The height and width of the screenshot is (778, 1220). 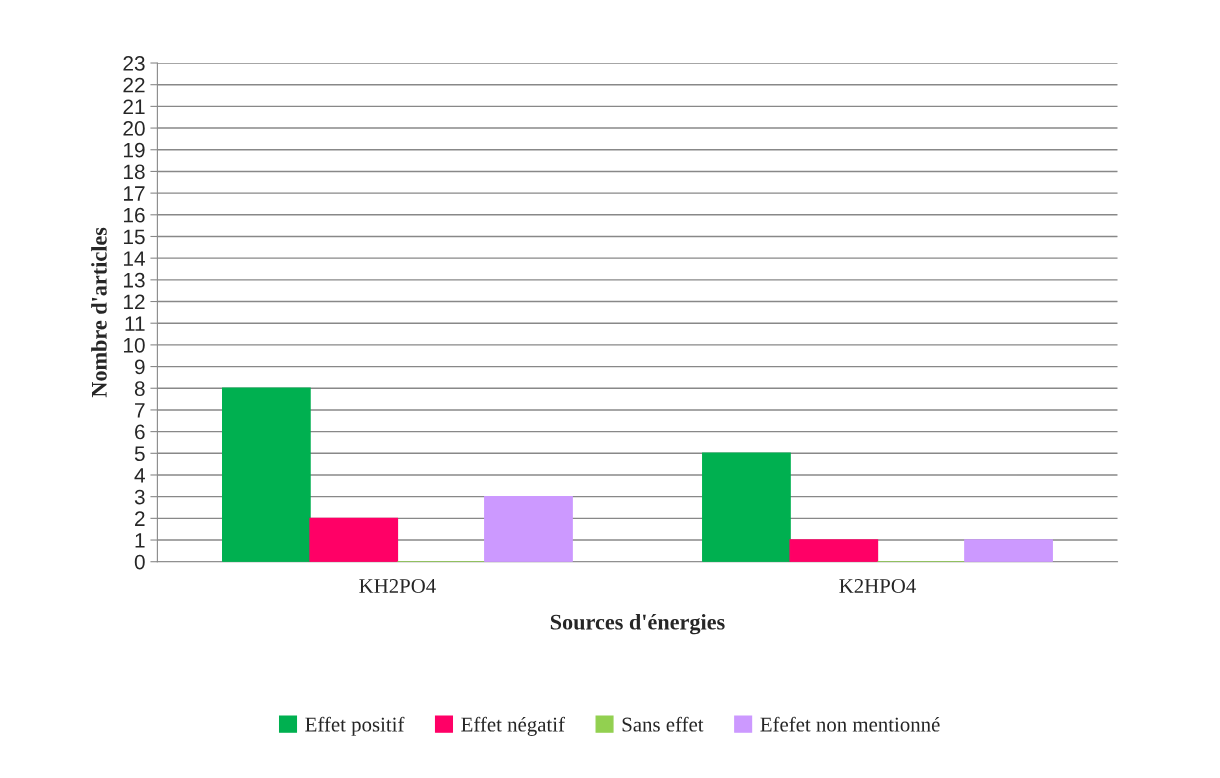 What do you see at coordinates (134, 280) in the screenshot?
I see `y-tick-label: 13` at bounding box center [134, 280].